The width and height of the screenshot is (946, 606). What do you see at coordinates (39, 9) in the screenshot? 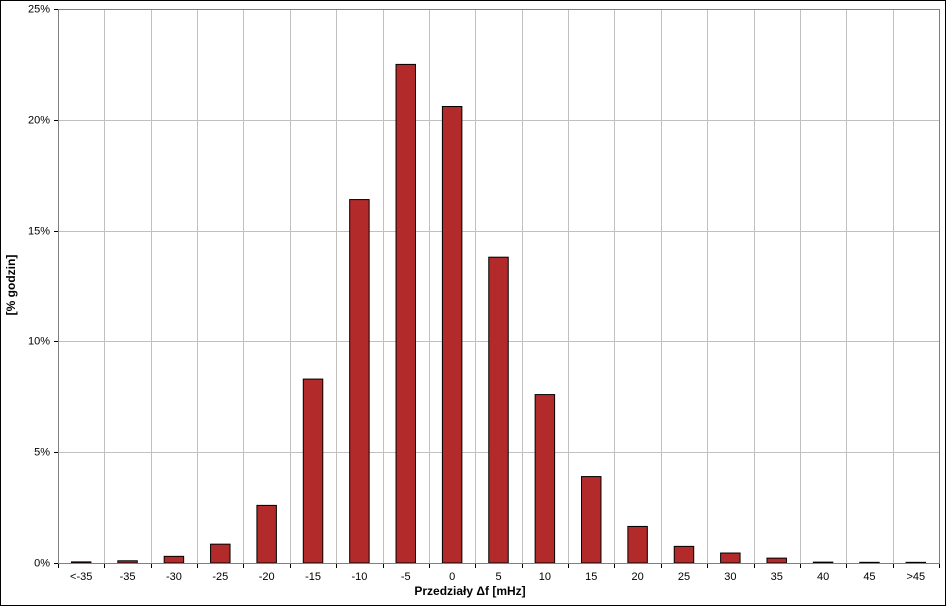
I see `y-tick-label: 25%` at bounding box center [39, 9].